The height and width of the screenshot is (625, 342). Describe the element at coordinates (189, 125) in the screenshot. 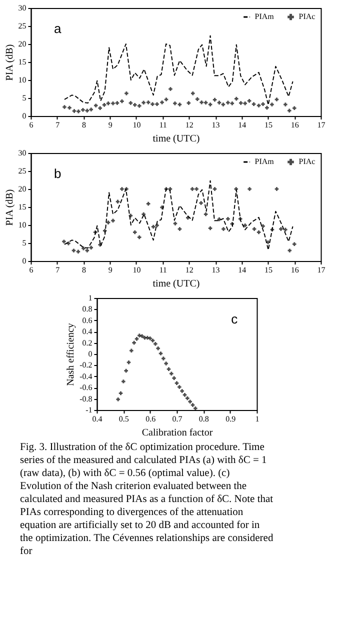

I see `x-tick-label: 12` at that location.